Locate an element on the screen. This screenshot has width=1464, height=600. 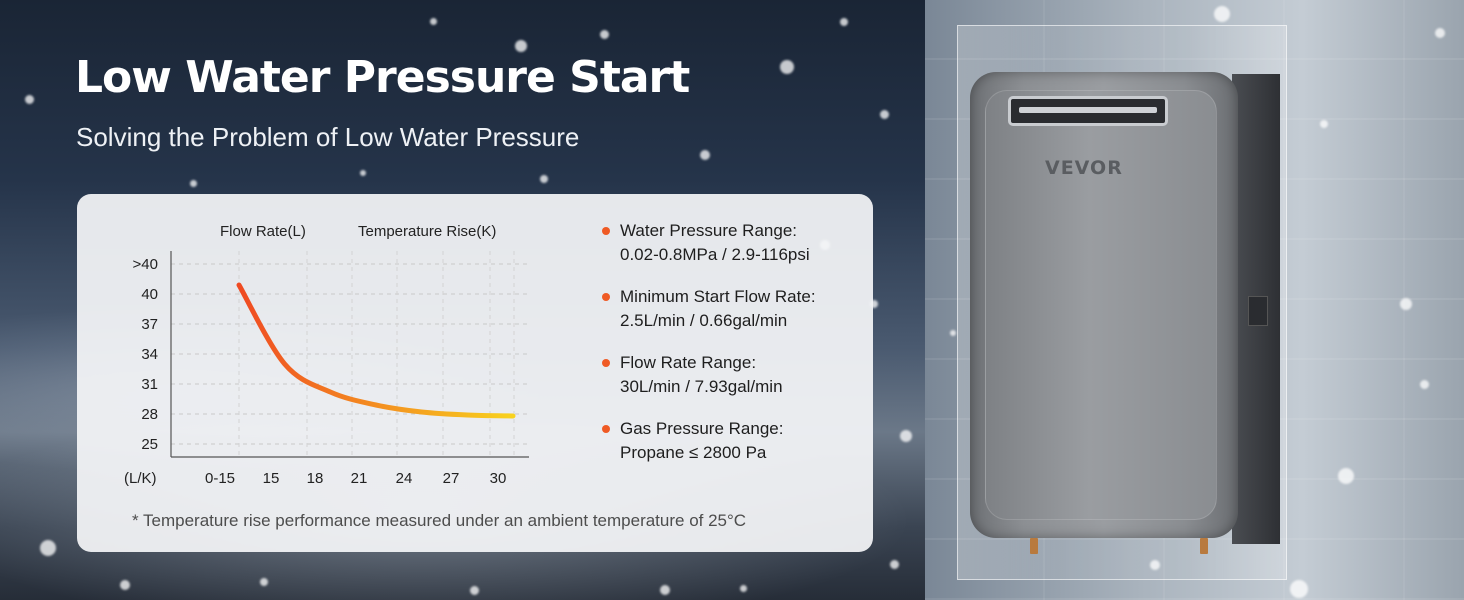
temperature-rise-line is located at coordinates (376, 350).